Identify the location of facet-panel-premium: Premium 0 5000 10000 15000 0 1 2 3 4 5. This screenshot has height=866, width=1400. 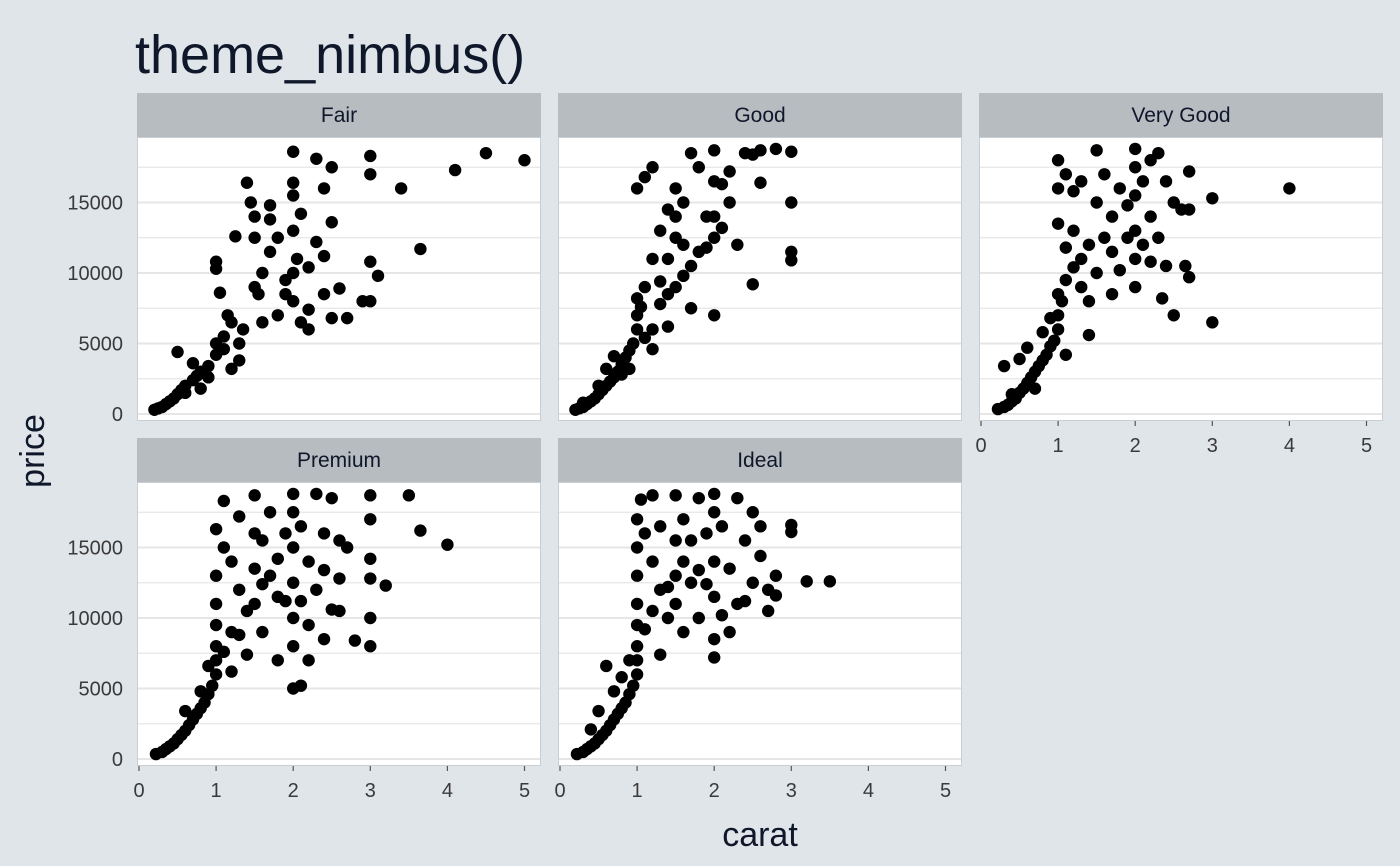
(304, 620).